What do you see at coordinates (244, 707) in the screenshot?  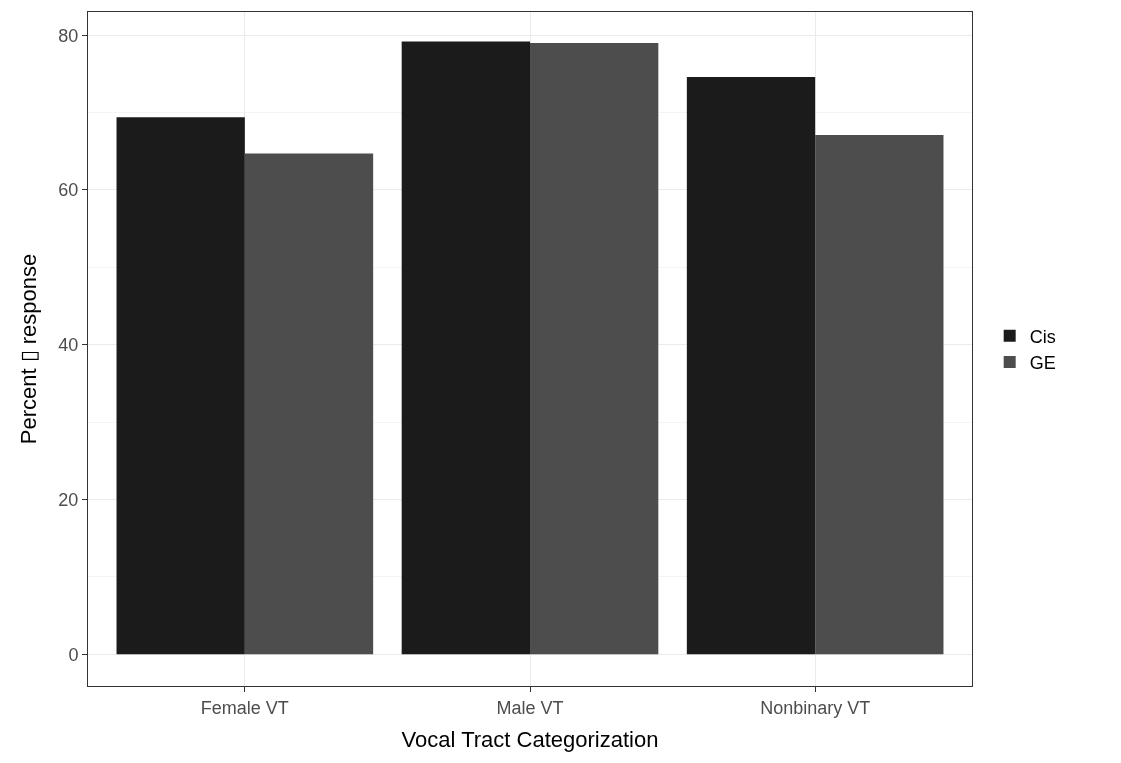 I see `x-tick-label: Female VT` at bounding box center [244, 707].